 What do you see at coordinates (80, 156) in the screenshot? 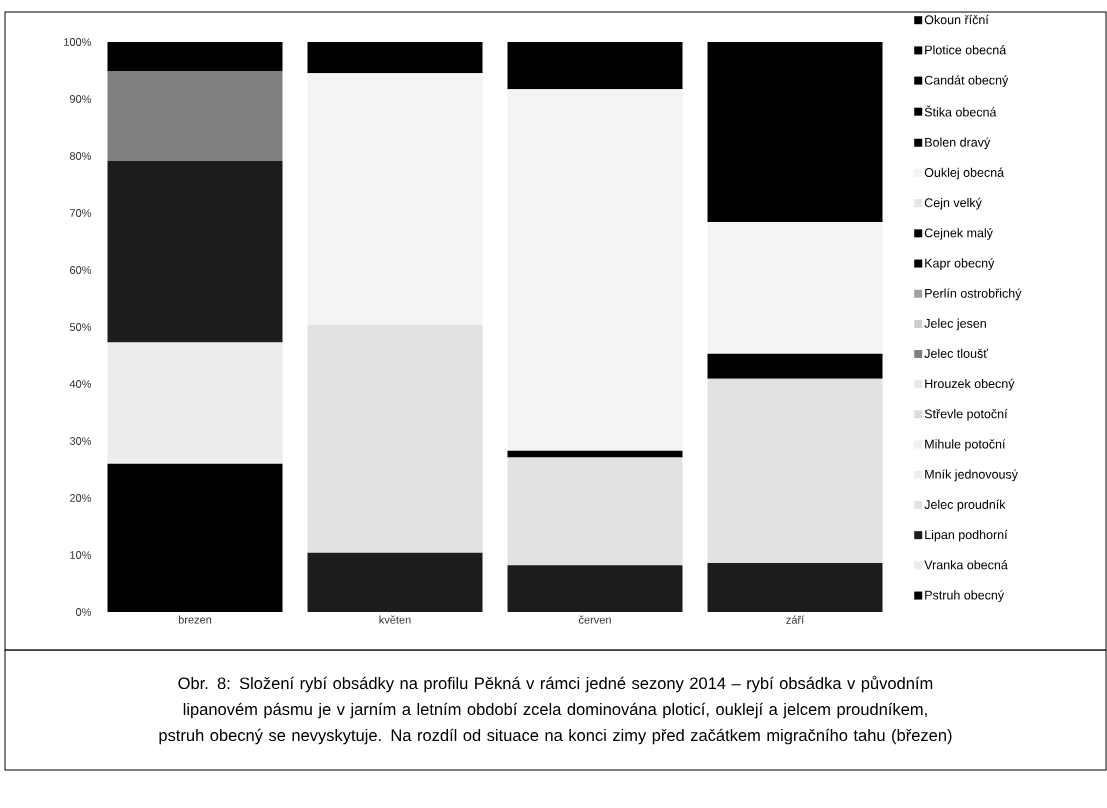
I see `y-tick-label: 80%` at bounding box center [80, 156].